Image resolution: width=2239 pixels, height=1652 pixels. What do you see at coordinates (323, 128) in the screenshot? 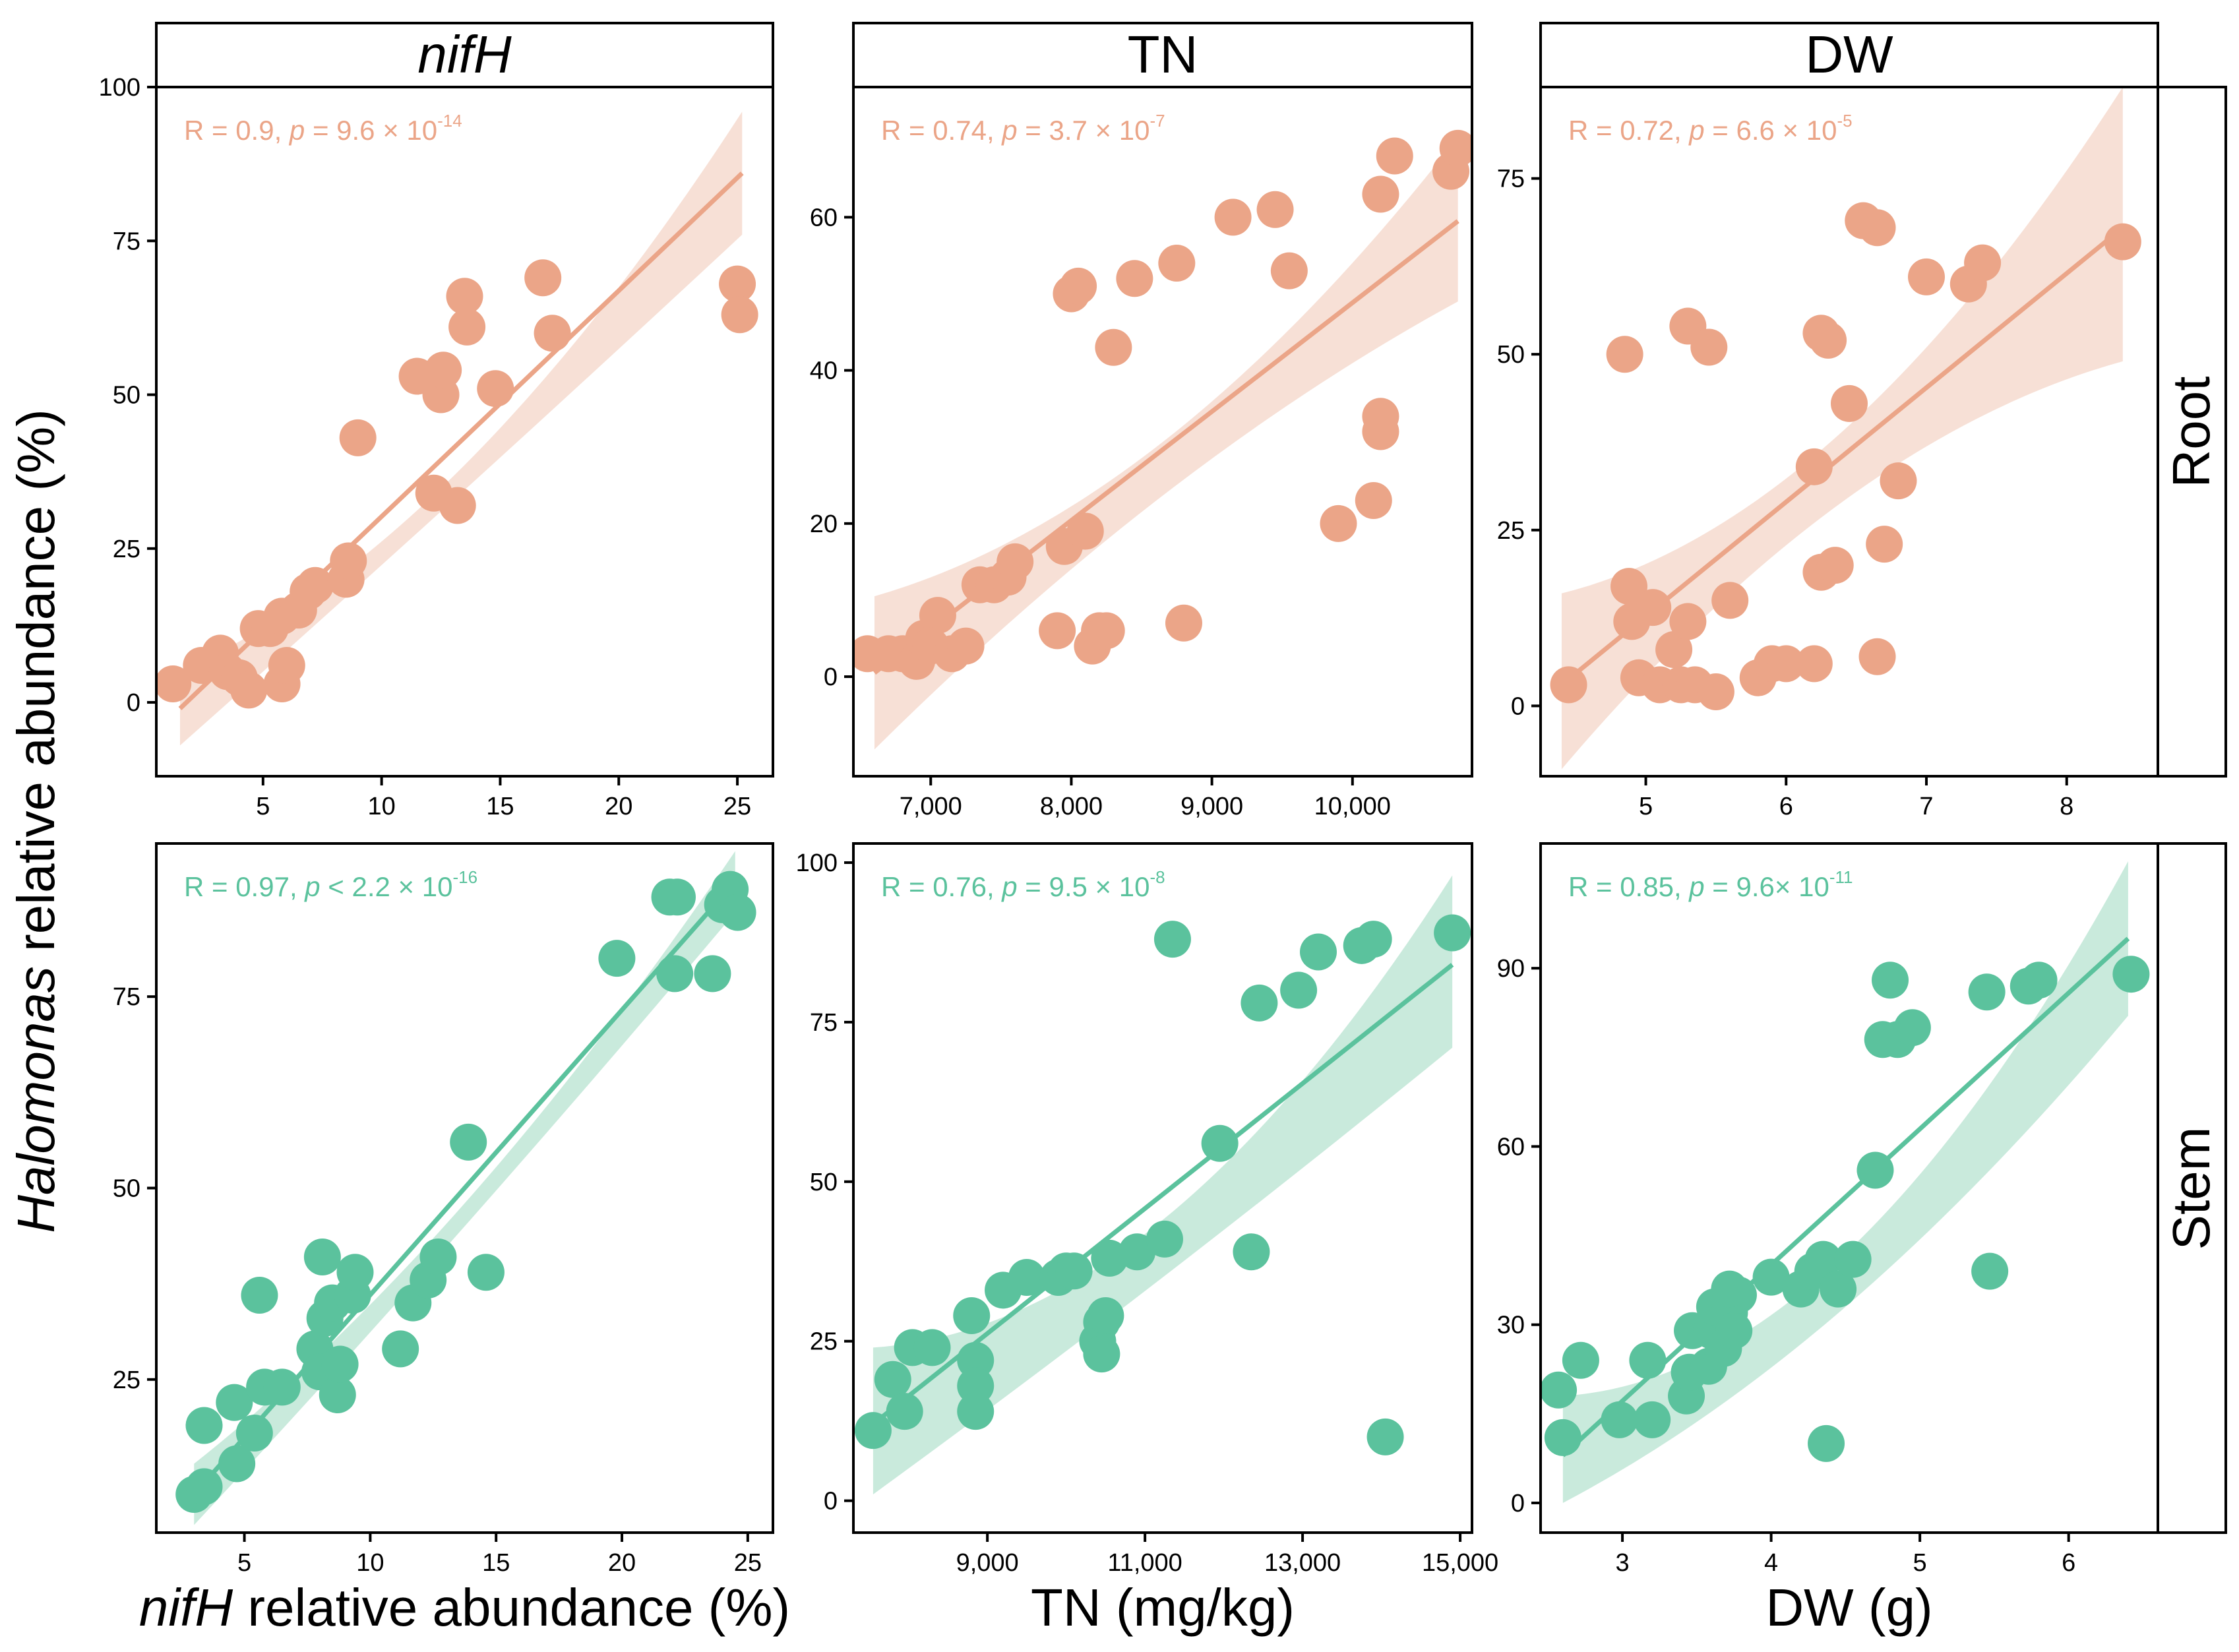
I see `stat-annotation: R = 0.9, p = 9.6 × 10-14` at bounding box center [323, 128].